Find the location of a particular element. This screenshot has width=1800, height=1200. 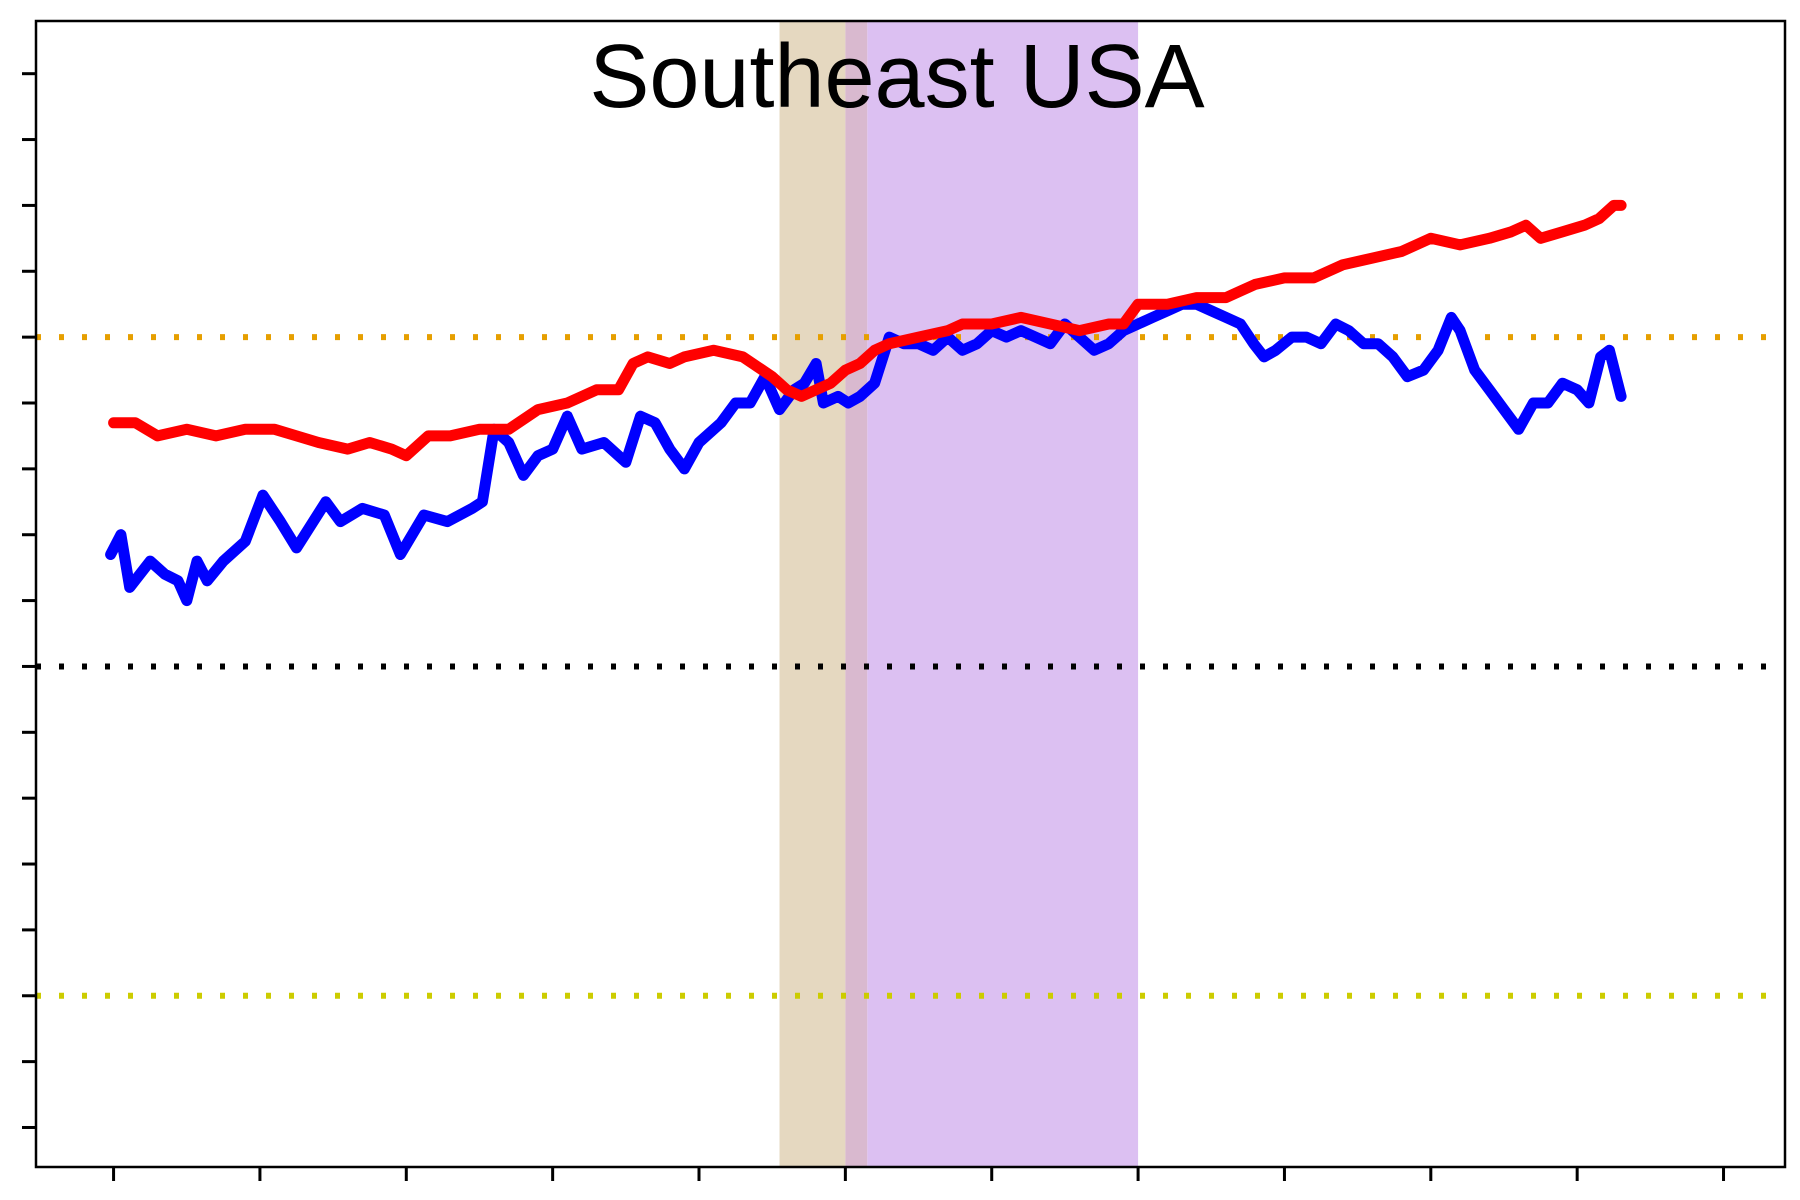

x-axis-ticks is located at coordinates (919, 1174).